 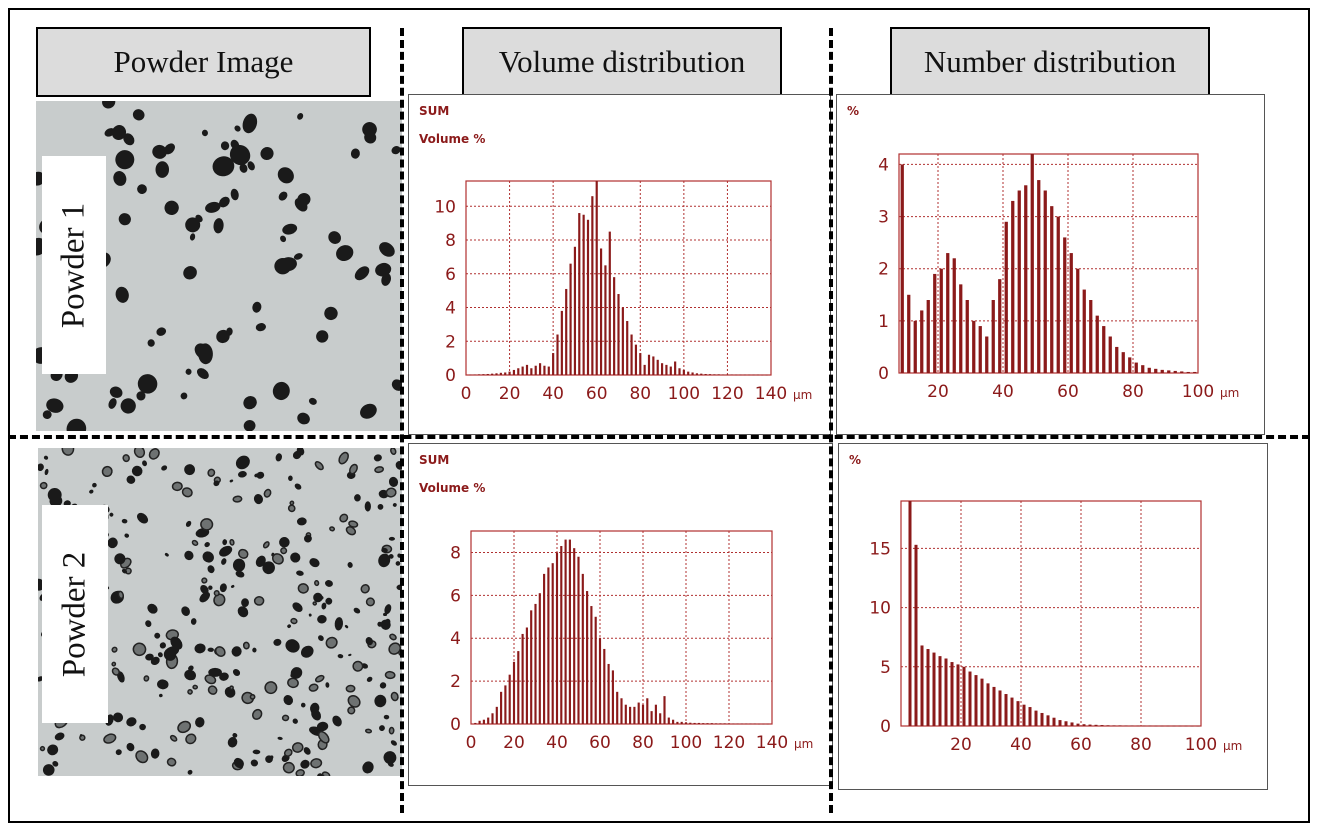 What do you see at coordinates (402, 420) in the screenshot?
I see `separator-vertical-left` at bounding box center [402, 420].